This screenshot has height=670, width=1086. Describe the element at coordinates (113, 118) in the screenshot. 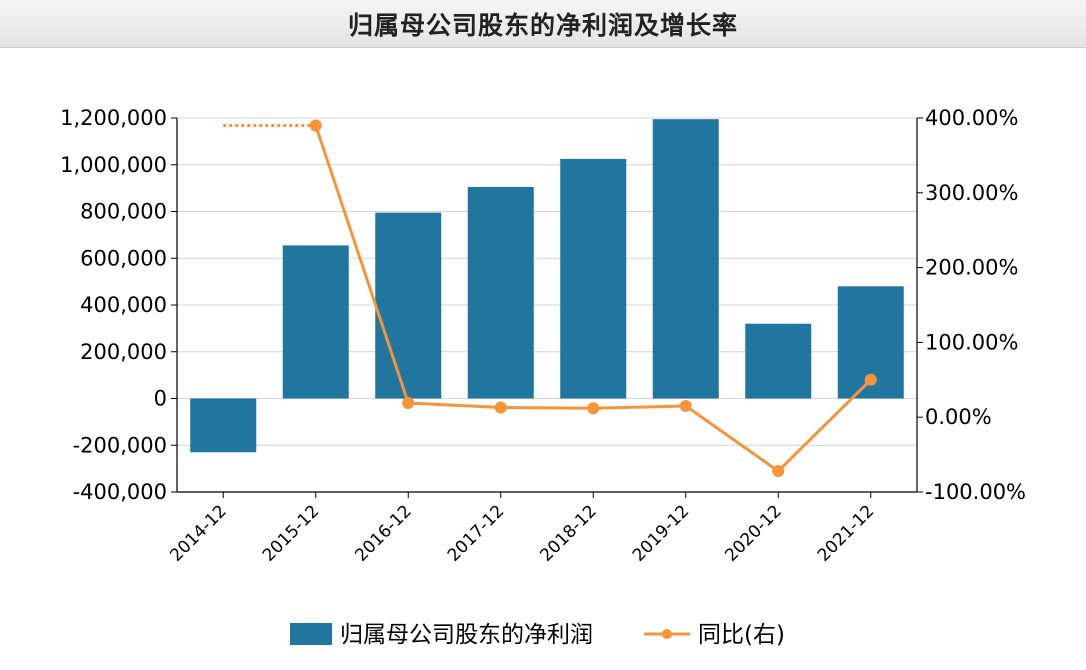

I see `y-left-tick-label: 1,200,000` at that location.